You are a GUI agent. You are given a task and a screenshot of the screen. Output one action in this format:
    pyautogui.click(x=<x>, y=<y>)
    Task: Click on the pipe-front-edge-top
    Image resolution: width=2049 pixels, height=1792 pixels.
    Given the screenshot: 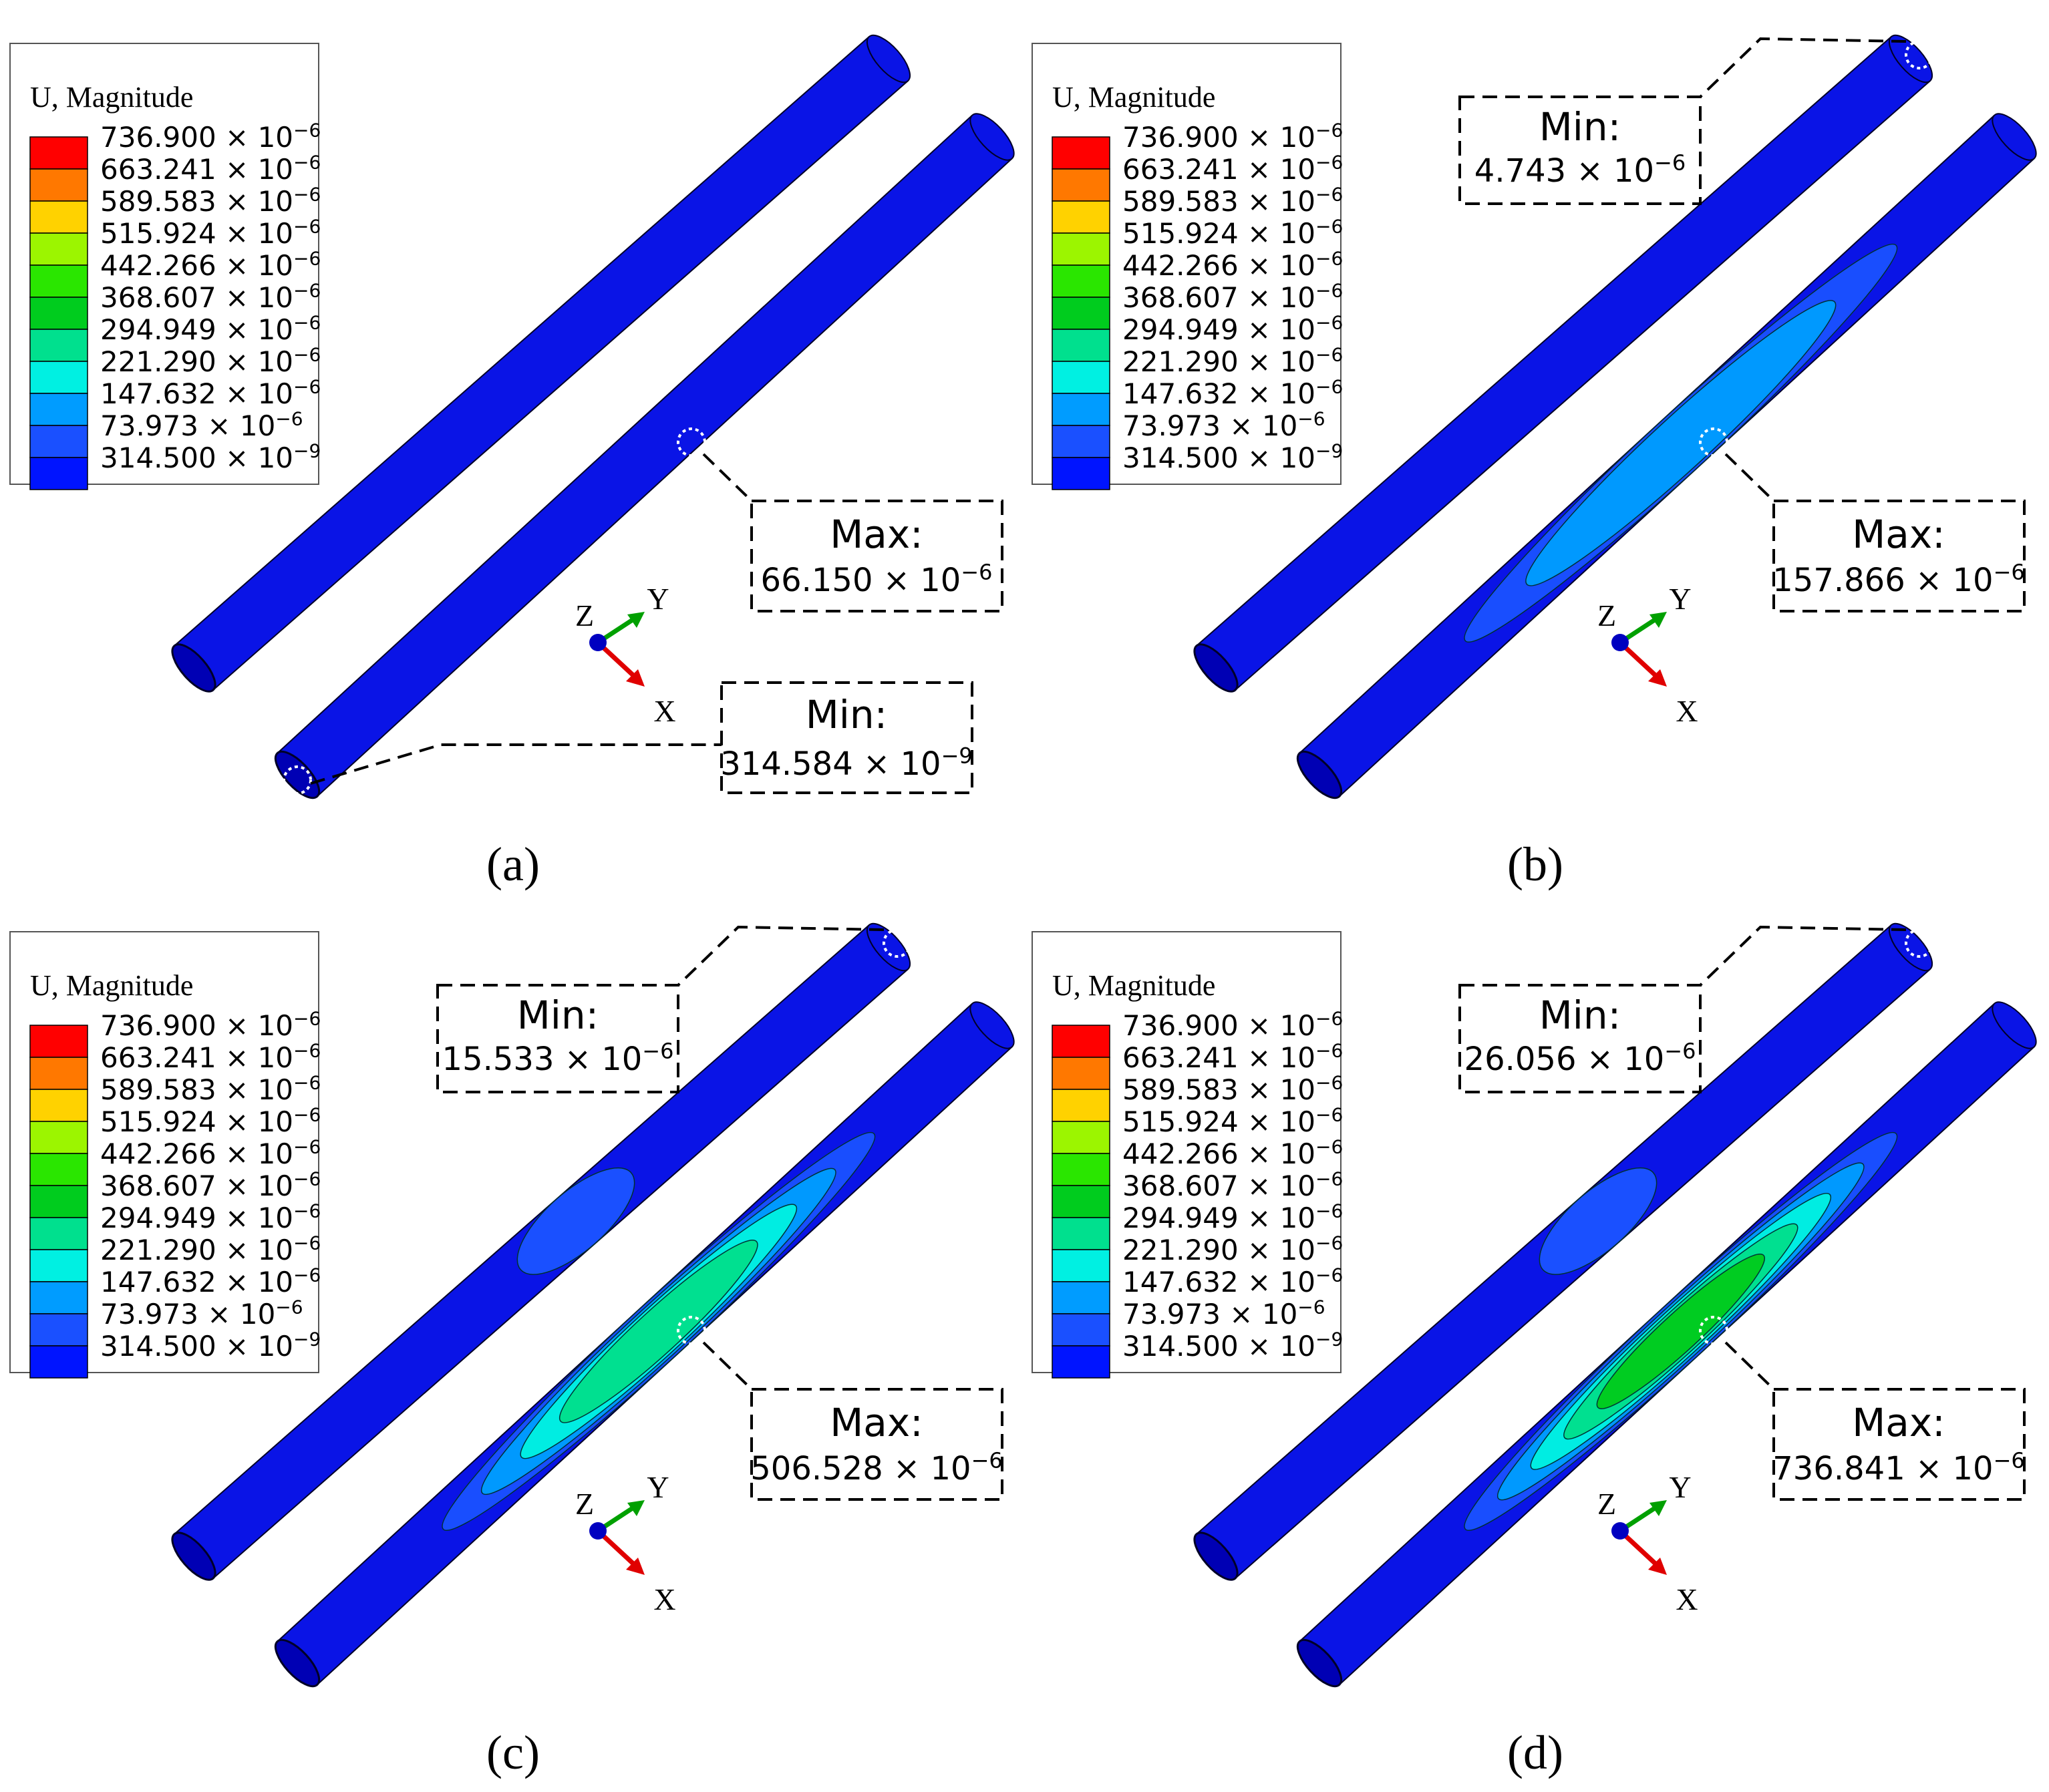 What is the action you would take?
    pyautogui.click(x=625, y=434)
    